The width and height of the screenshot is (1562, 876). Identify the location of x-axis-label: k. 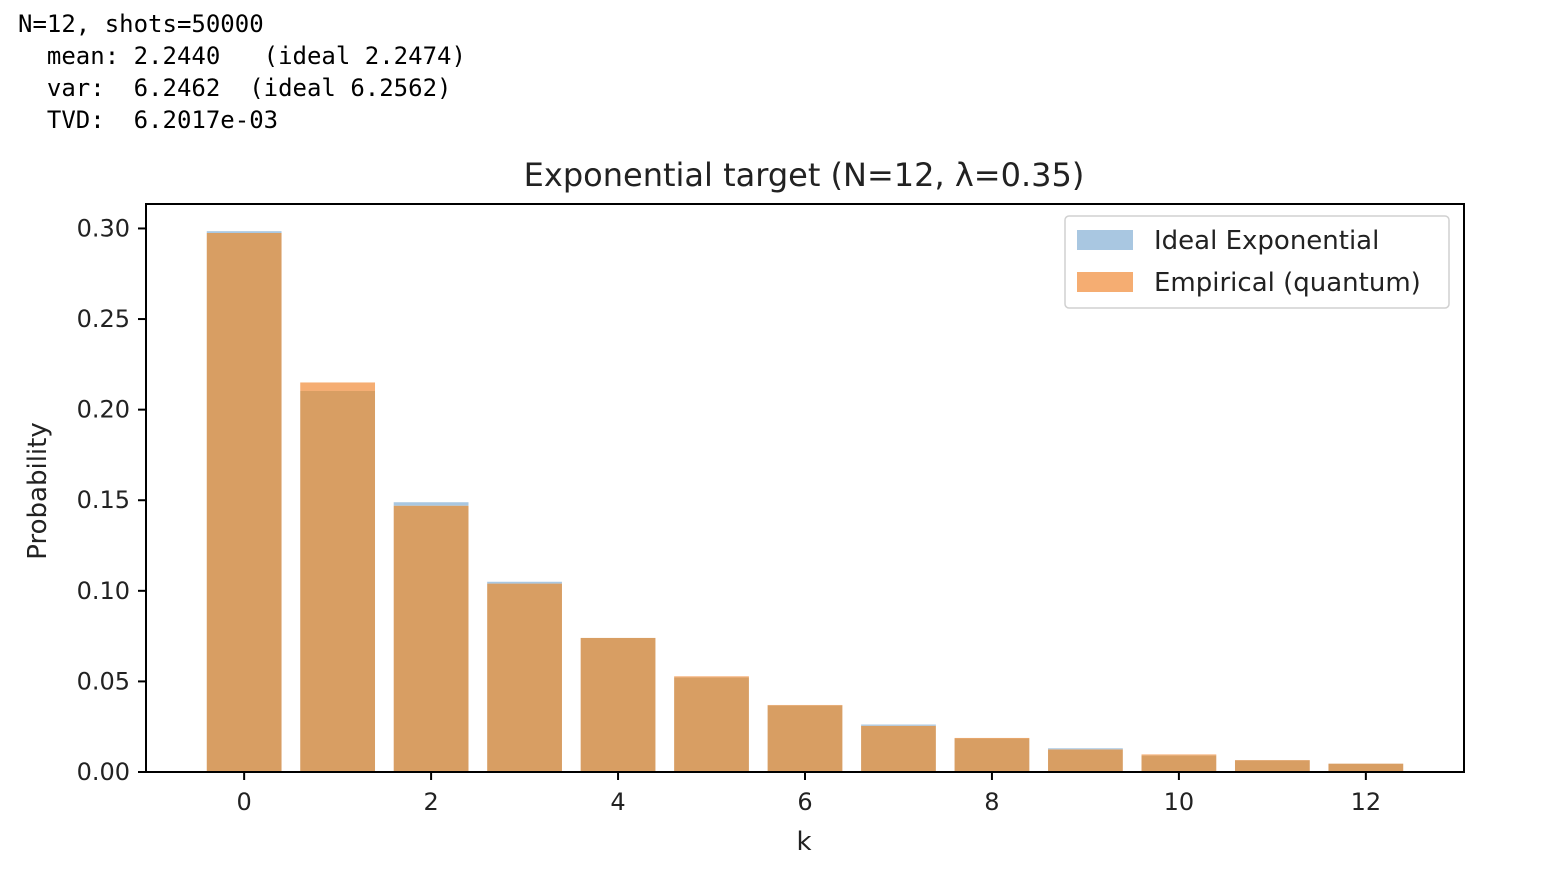
(803, 842).